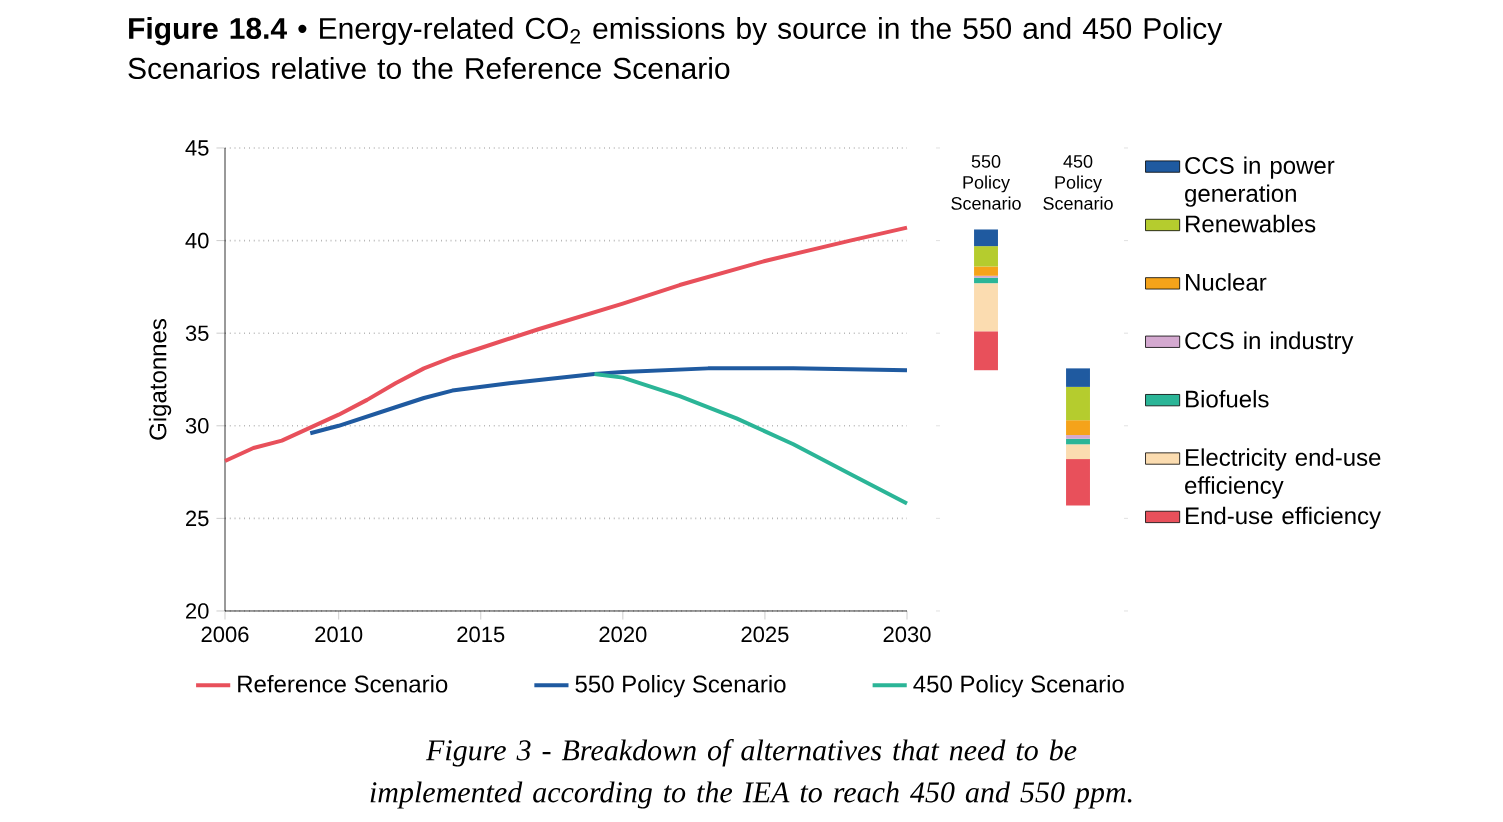 The width and height of the screenshot is (1503, 822). I want to click on legend-label: Nuclear, so click(1226, 282).